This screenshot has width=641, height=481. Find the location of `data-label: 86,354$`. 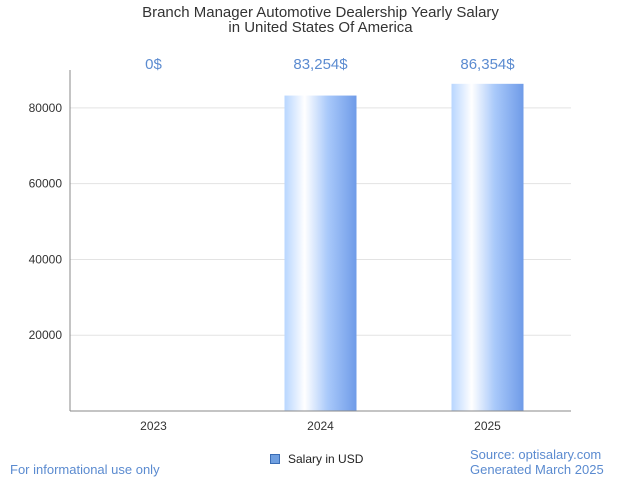

data-label: 86,354$ is located at coordinates (487, 64).